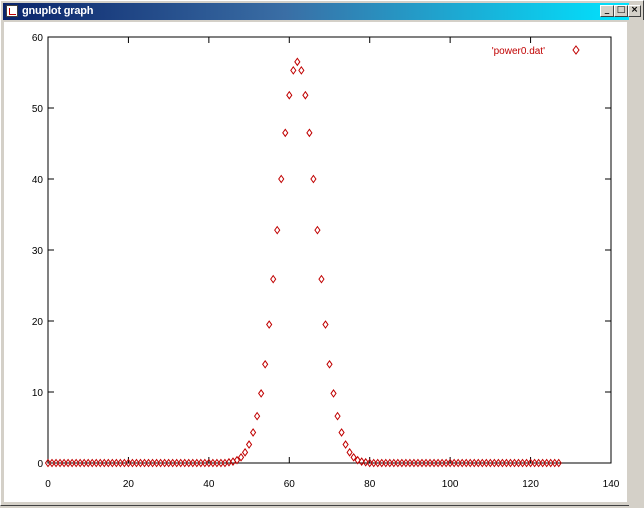  What do you see at coordinates (607, 11) in the screenshot?
I see `minimize-button: _` at bounding box center [607, 11].